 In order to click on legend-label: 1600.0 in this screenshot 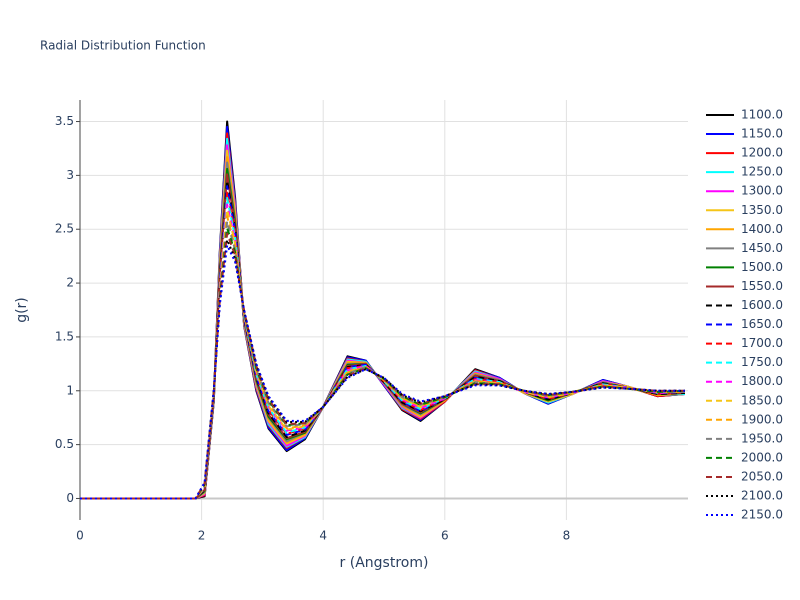, I will do `click(762, 305)`.